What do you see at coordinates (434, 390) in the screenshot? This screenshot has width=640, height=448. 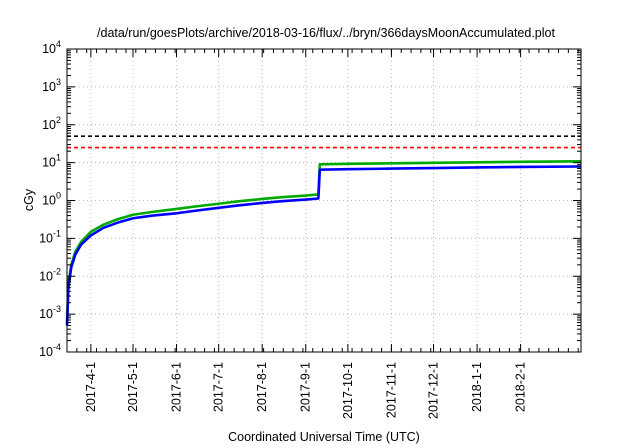 I see `x-tick-label: 2017-12-1` at bounding box center [434, 390].